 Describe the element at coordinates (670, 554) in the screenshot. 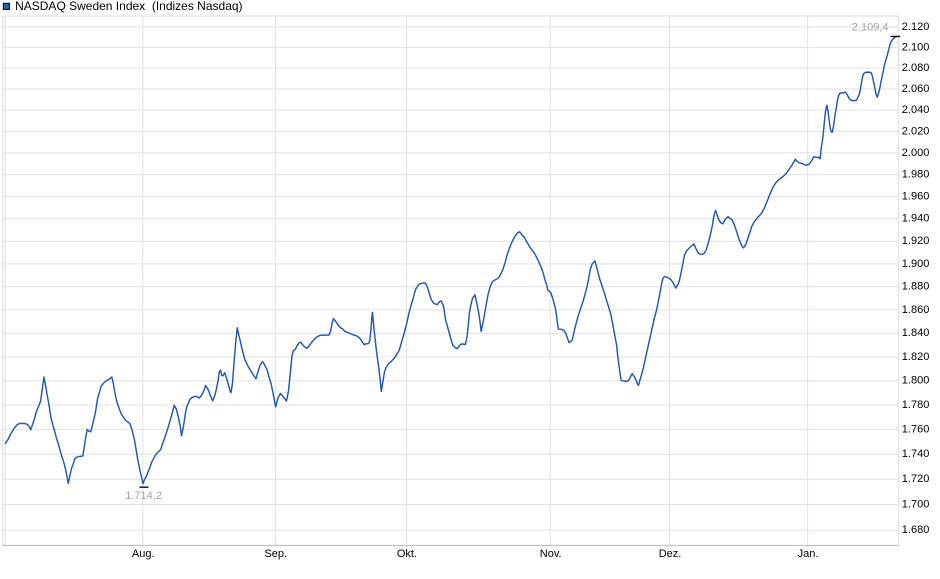

I see `svg-text: Dez.` at that location.